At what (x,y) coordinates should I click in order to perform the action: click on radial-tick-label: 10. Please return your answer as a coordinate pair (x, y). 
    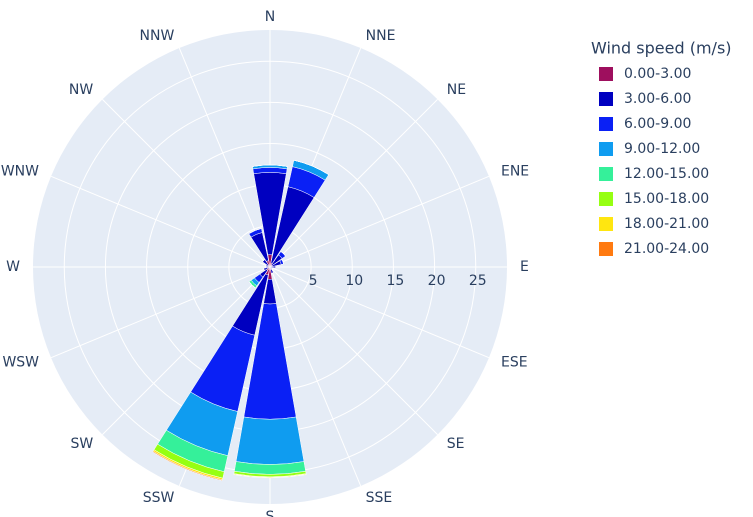
    Looking at the image, I should click on (354, 281).